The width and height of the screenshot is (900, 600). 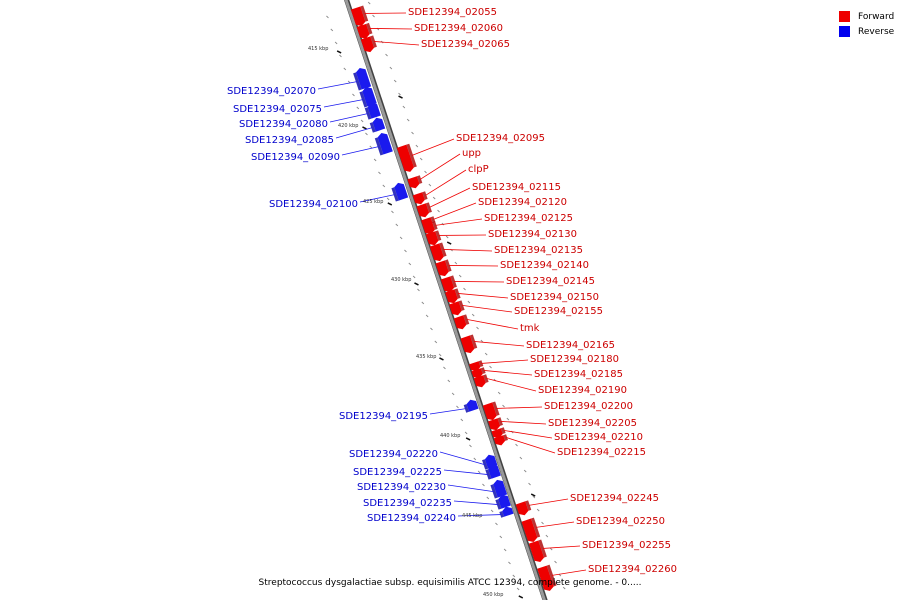 What do you see at coordinates (632, 569) in the screenshot?
I see `gene-label: SDE12394_02260` at bounding box center [632, 569].